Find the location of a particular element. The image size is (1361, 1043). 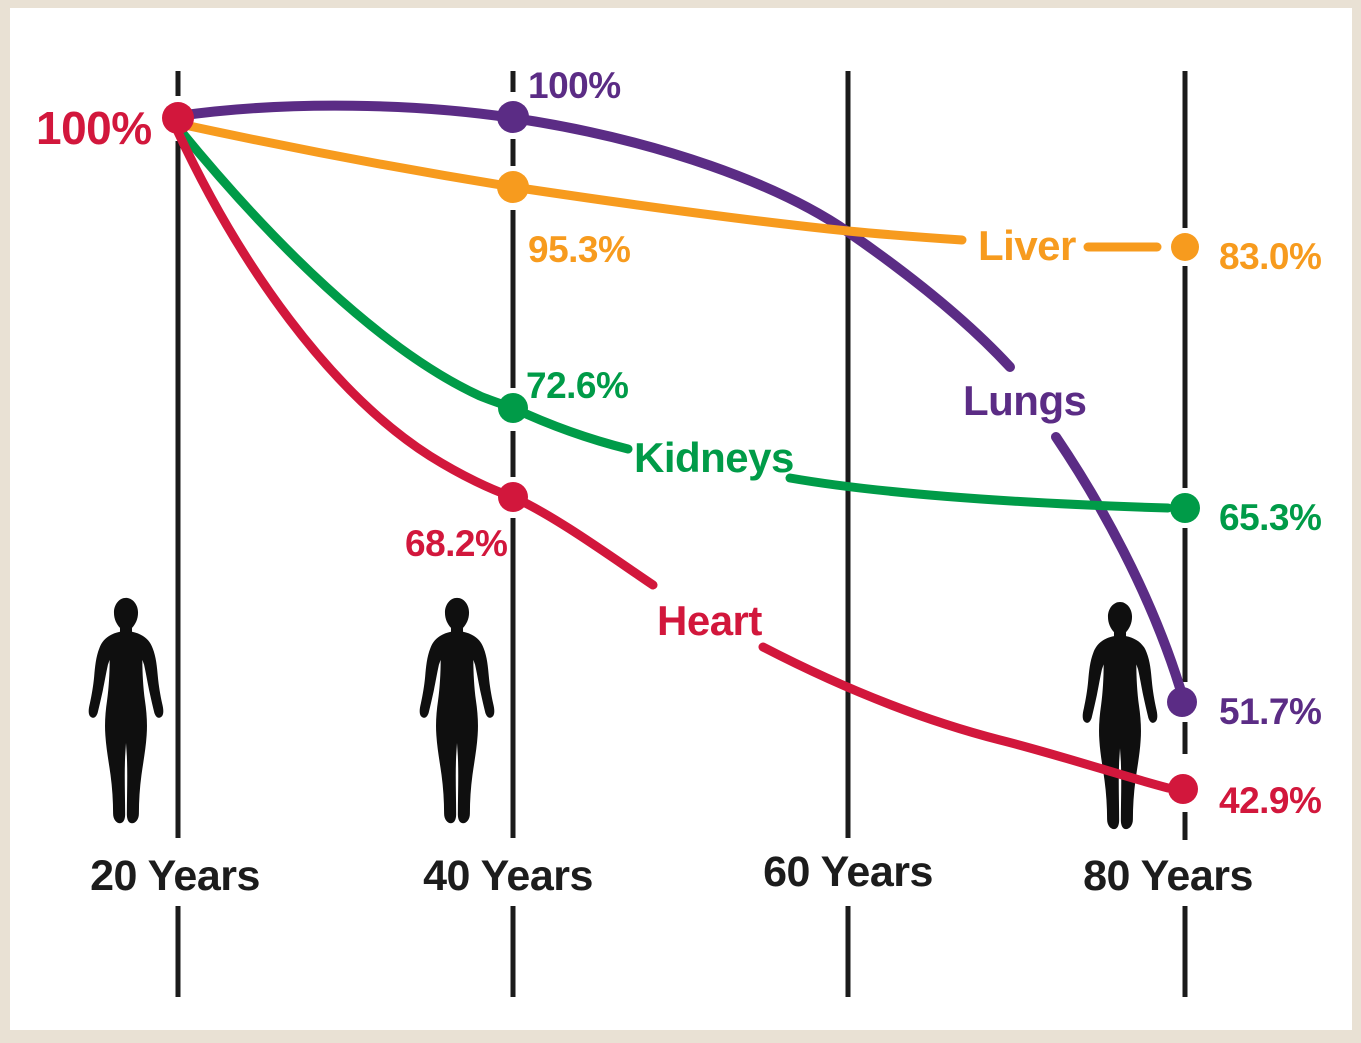

data-point-all-20y-100pct is located at coordinates (178, 118).